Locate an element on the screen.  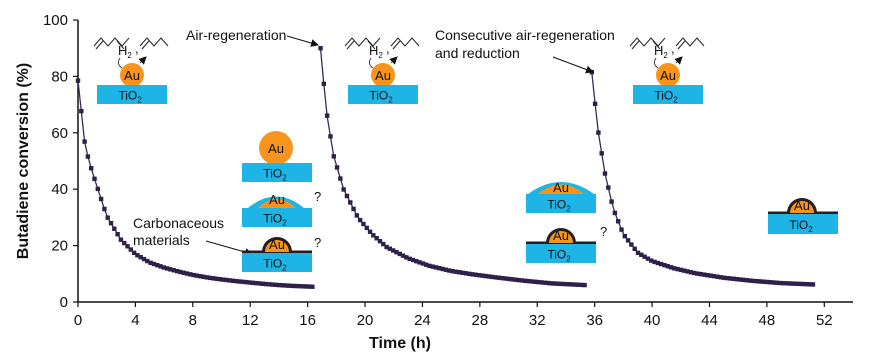
au-label: Au is located at coordinates (561, 187).